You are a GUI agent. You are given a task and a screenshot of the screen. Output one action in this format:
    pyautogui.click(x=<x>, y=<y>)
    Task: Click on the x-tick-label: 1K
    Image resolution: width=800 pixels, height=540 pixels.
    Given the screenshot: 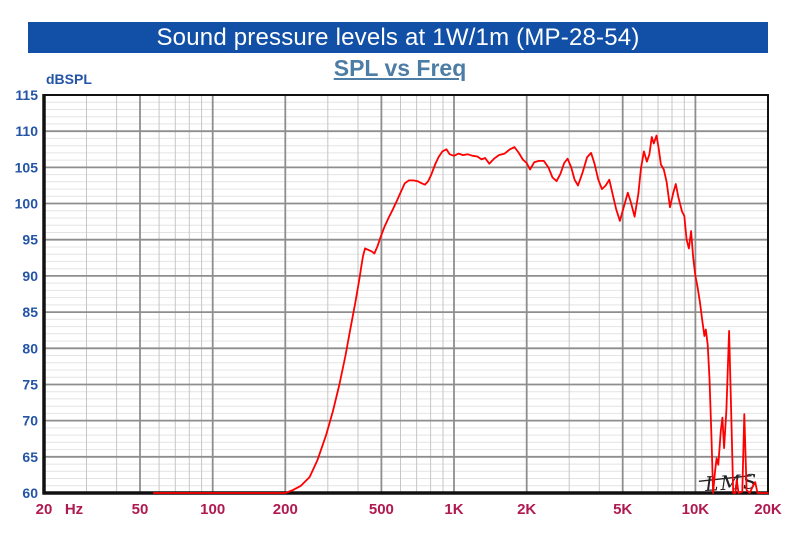 What is the action you would take?
    pyautogui.click(x=453, y=509)
    